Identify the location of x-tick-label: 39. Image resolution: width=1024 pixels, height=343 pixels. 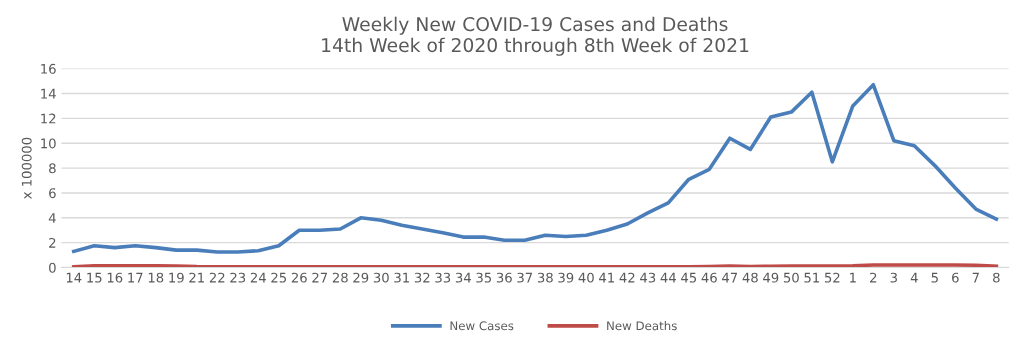
(566, 277).